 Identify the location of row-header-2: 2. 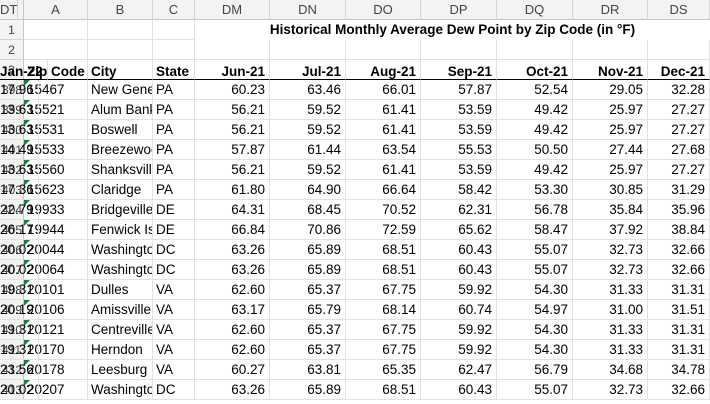
(12, 50).